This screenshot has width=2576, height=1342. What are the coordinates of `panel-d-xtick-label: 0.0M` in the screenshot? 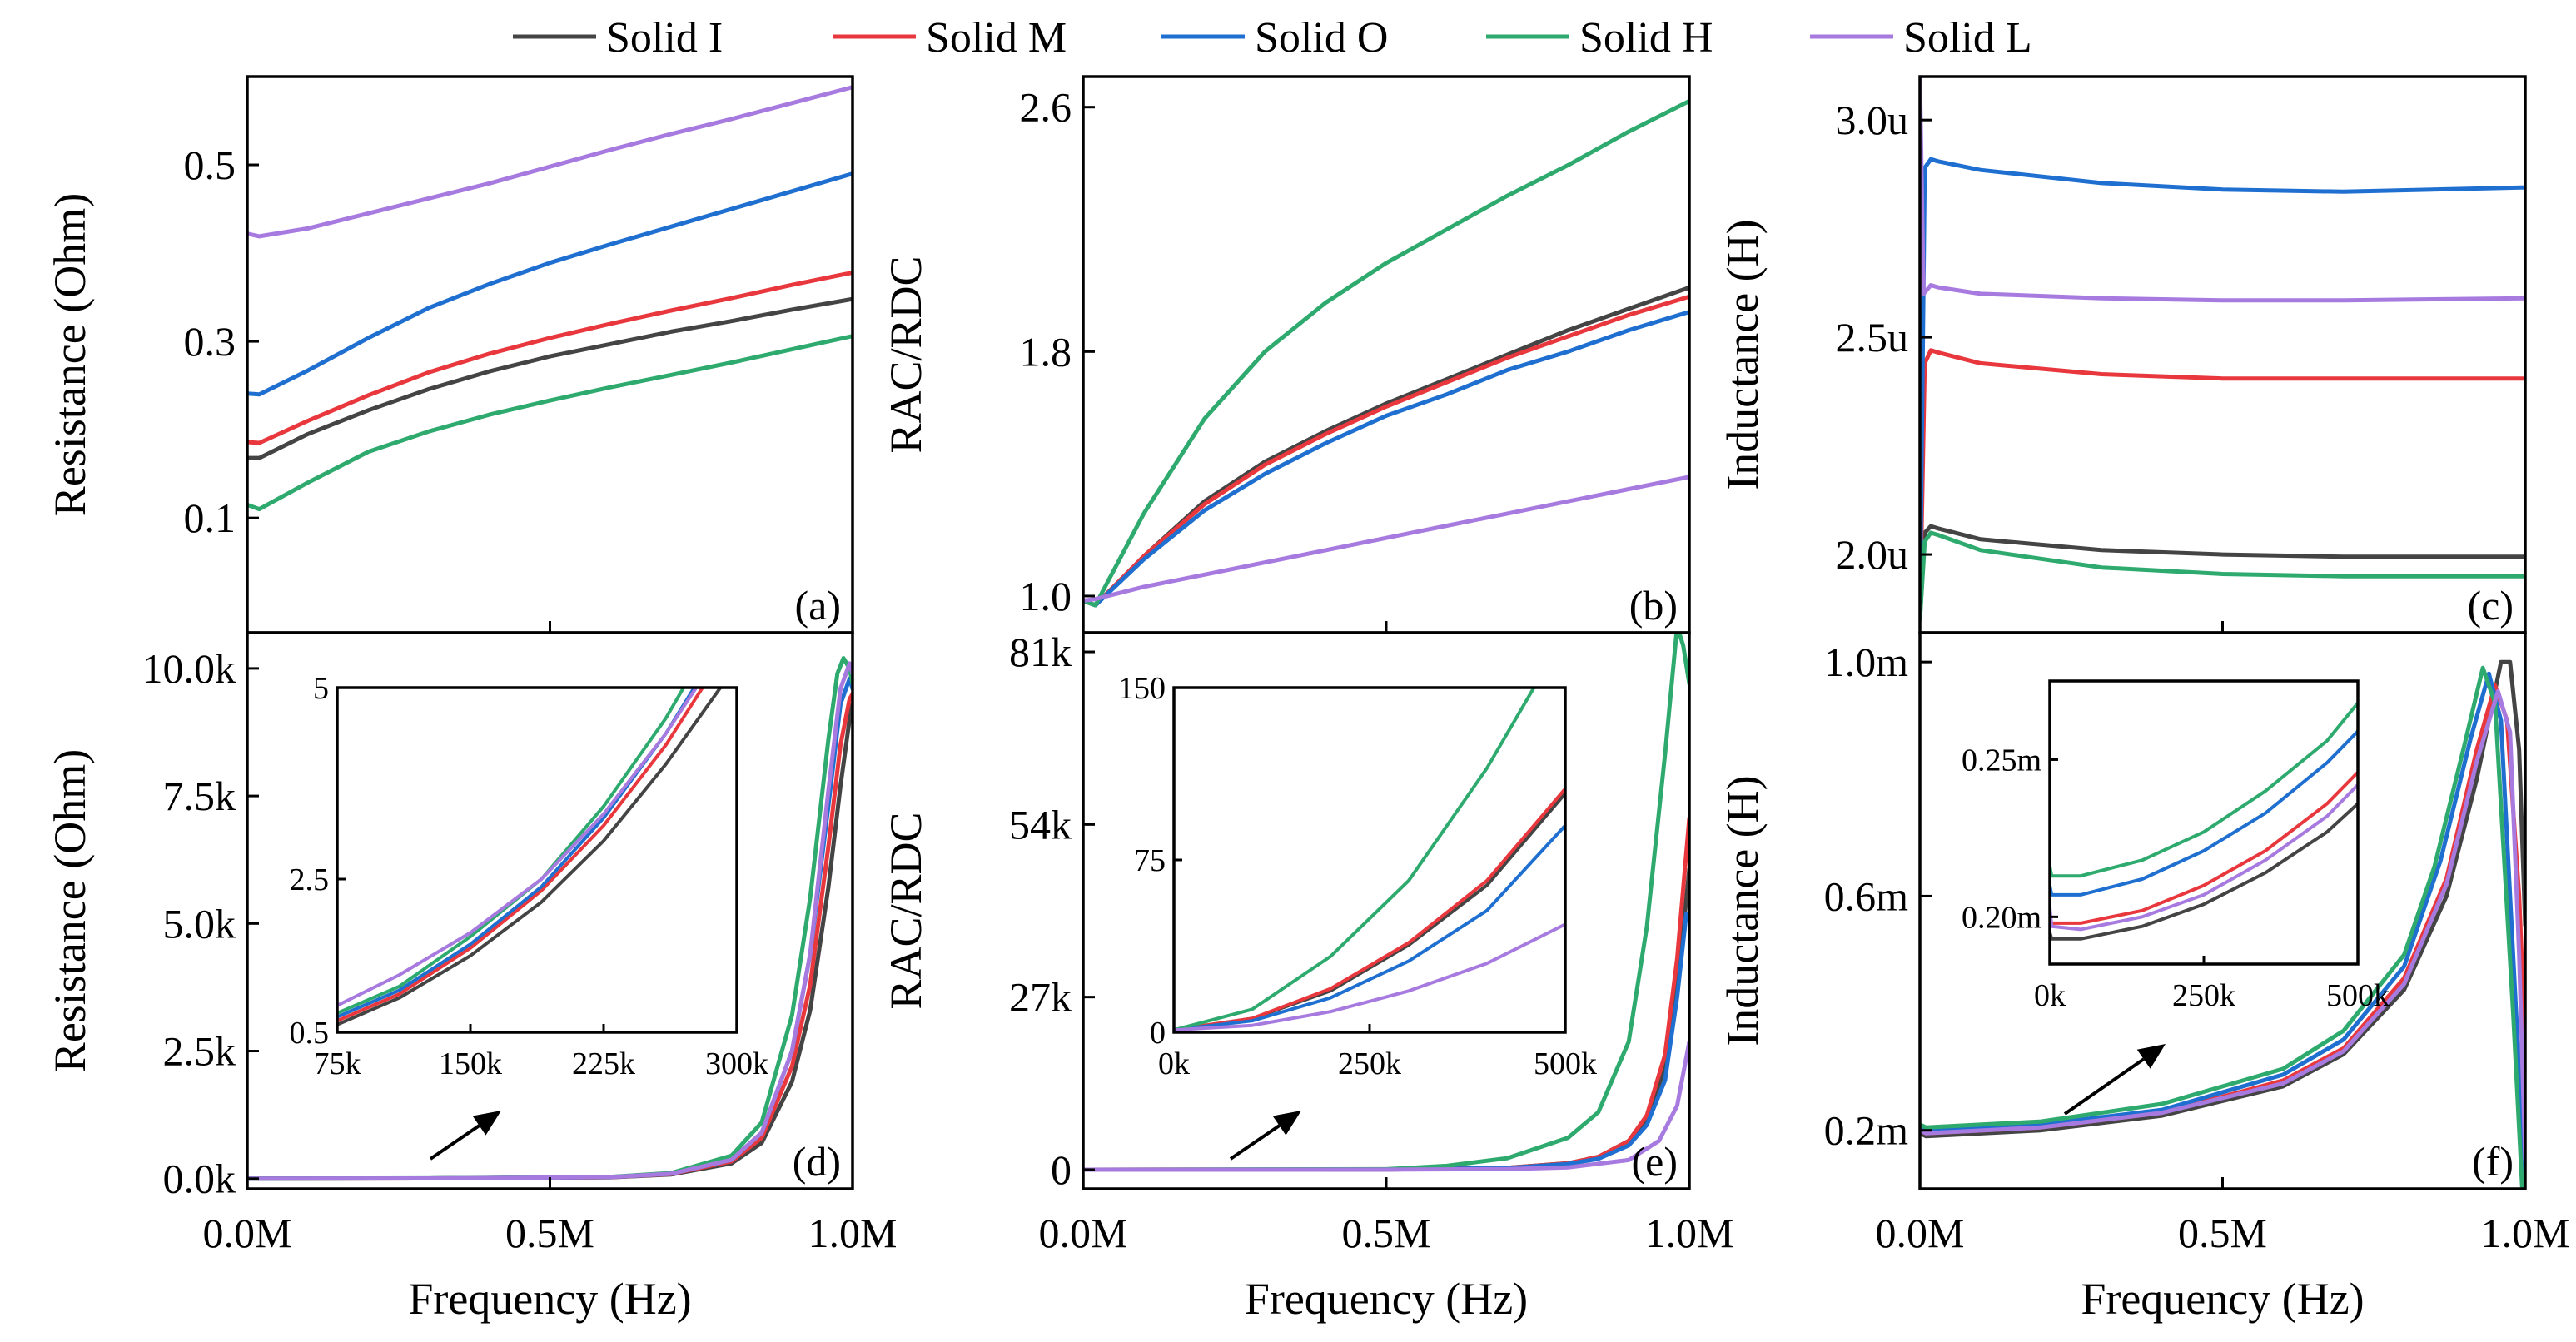 It's located at (247, 1233).